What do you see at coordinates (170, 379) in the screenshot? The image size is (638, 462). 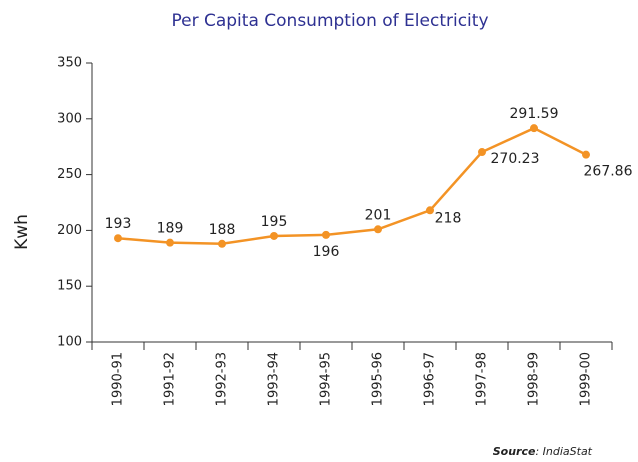 I see `x-tick-label: 1991-92` at bounding box center [170, 379].